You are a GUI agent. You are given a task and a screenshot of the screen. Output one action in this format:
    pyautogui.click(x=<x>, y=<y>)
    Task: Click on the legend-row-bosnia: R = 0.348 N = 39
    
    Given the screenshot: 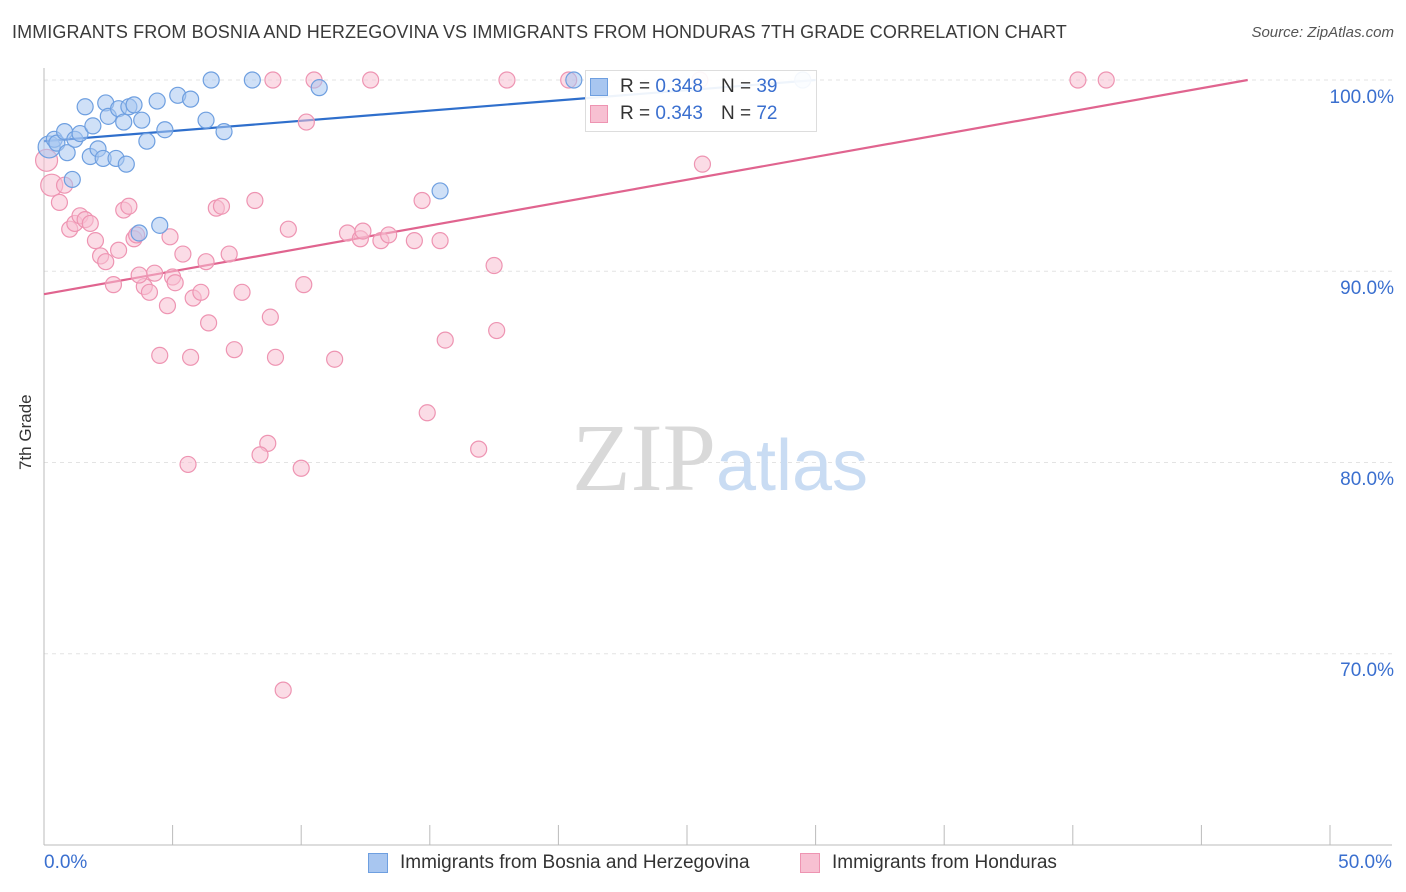 What is the action you would take?
    pyautogui.click(x=681, y=87)
    